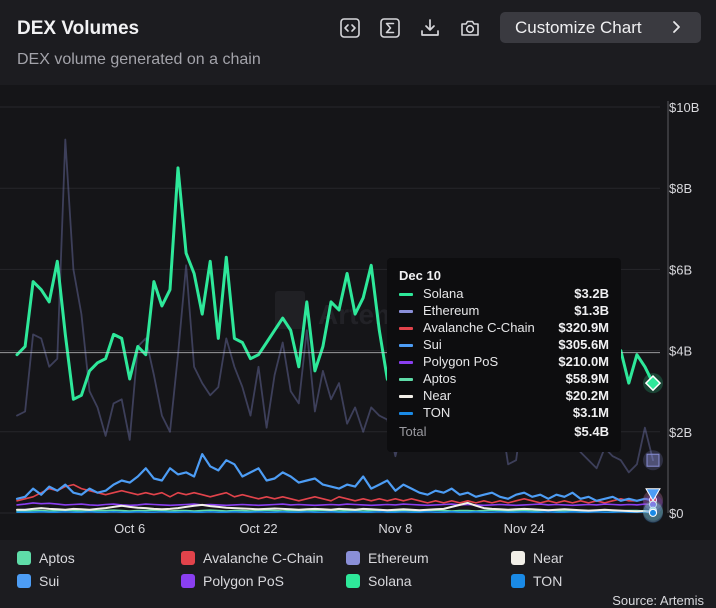 This screenshot has height=608, width=716. What do you see at coordinates (653, 495) in the screenshot?
I see `hover-marker-sui` at bounding box center [653, 495].